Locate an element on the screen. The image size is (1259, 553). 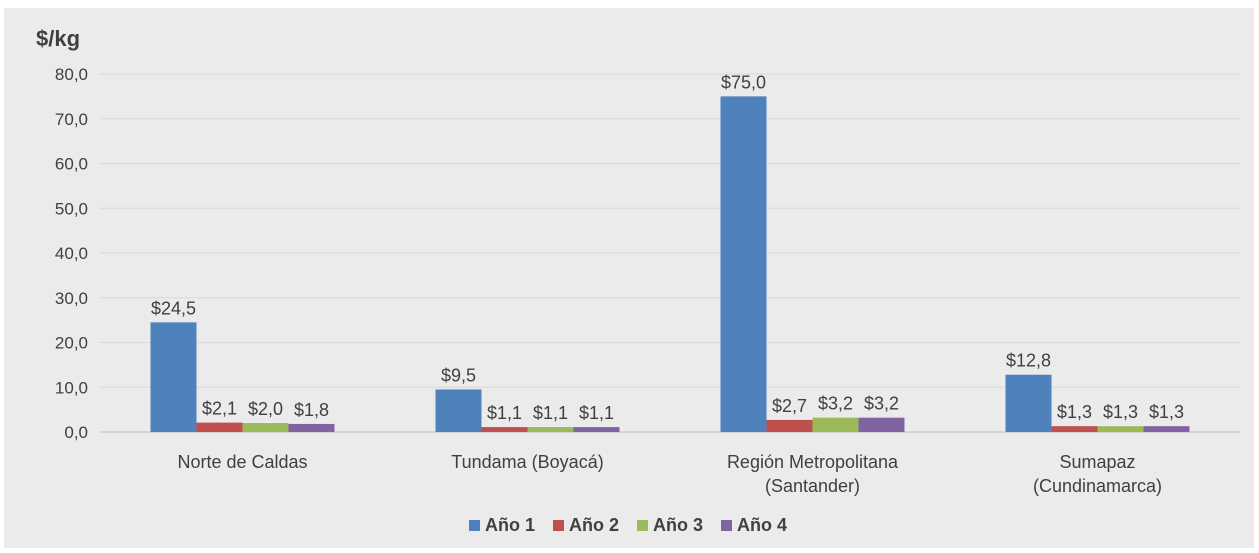
legend-label: Año 2 is located at coordinates (594, 525).